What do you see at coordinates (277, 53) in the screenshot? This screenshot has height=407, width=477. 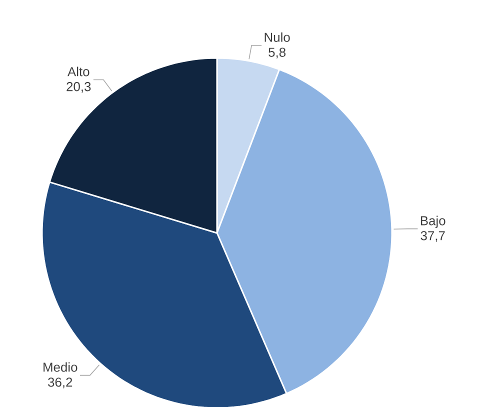 I see `data-label: 5,8` at bounding box center [277, 53].